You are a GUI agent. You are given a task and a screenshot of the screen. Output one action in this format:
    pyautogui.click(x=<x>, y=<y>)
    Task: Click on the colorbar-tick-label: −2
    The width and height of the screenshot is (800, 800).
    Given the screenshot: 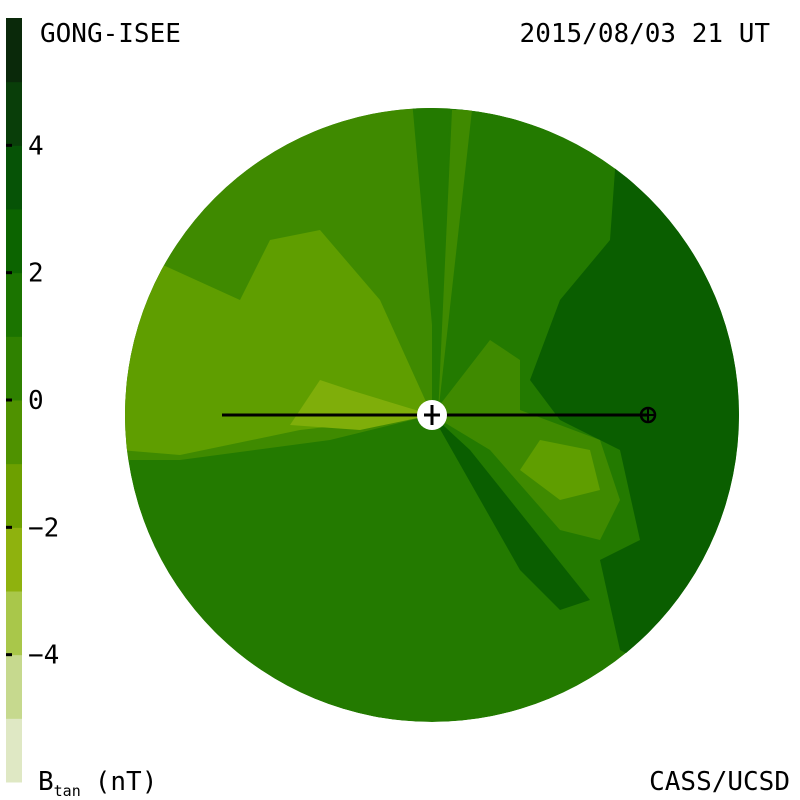 What is the action you would take?
    pyautogui.click(x=43, y=528)
    